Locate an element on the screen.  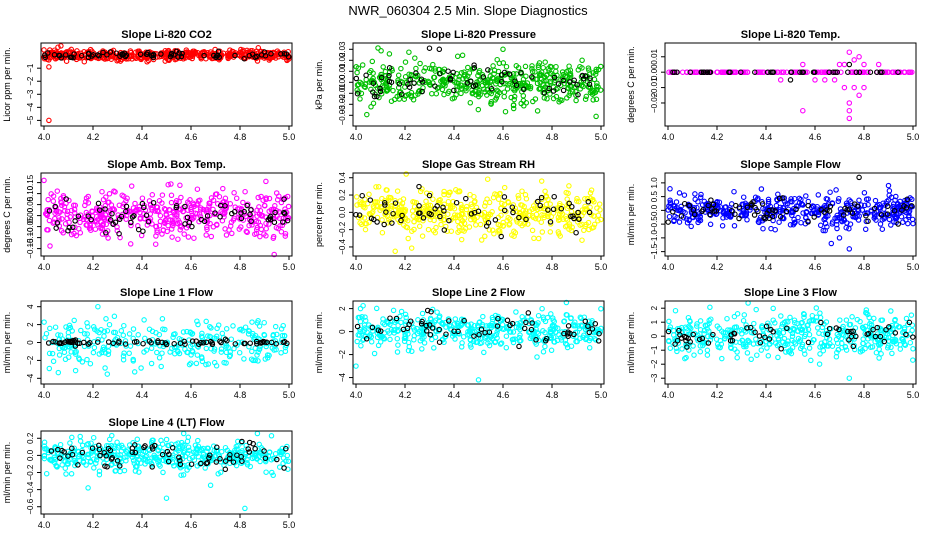
plot-frame is located at coordinates (166, 214).